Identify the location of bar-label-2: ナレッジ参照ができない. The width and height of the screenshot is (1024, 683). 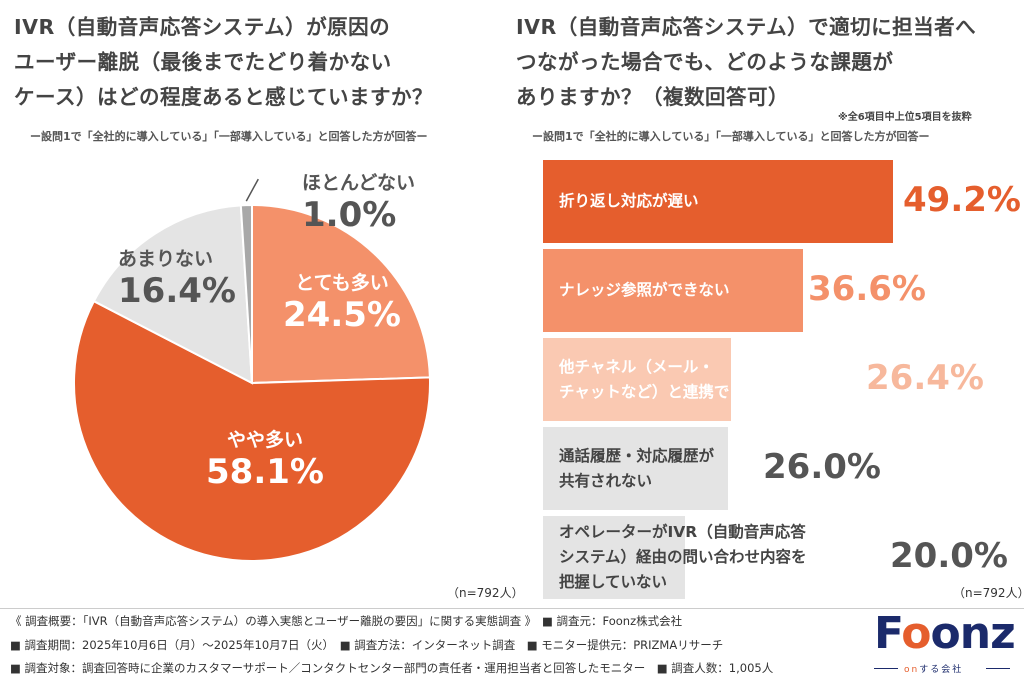
(644, 290).